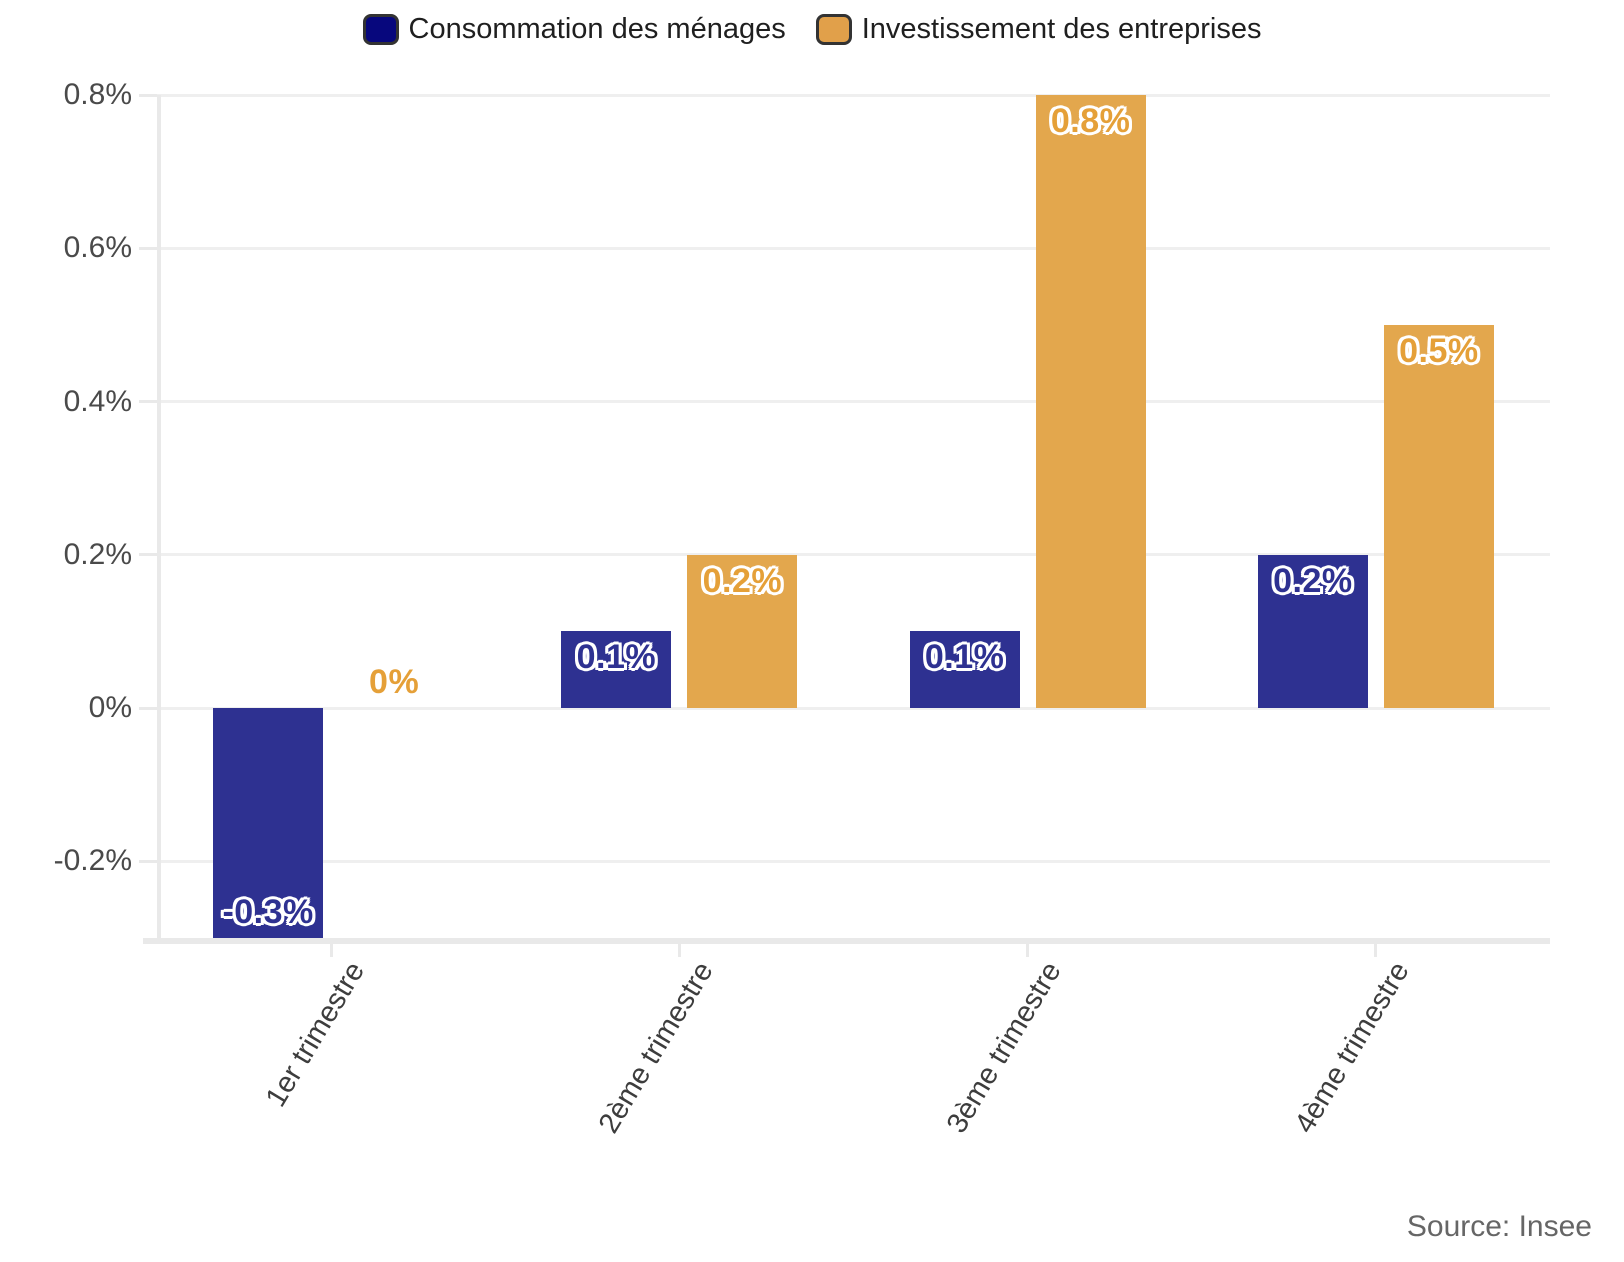 Image resolution: width=1624 pixels, height=1262 pixels. I want to click on legend-swatch-consommation, so click(380, 29).